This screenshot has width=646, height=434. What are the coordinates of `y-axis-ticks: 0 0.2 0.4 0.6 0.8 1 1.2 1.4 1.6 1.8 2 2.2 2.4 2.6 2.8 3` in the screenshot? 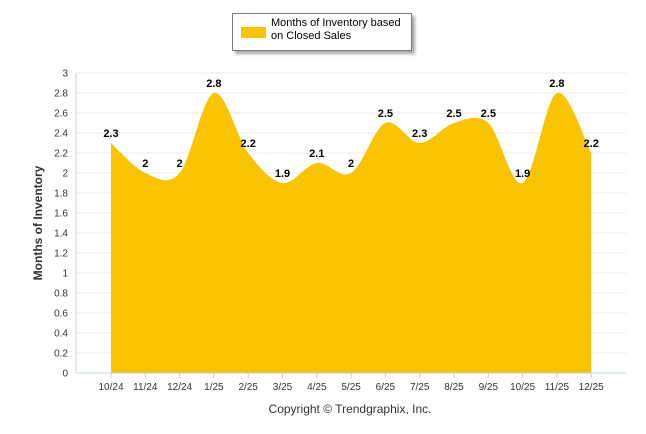 It's located at (61, 224).